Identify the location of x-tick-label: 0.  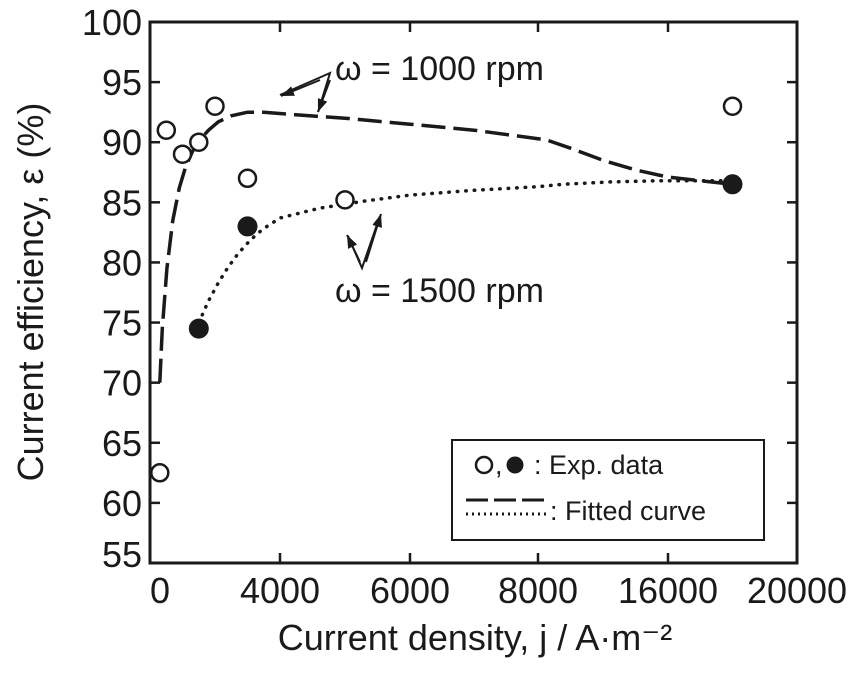
(160, 590).